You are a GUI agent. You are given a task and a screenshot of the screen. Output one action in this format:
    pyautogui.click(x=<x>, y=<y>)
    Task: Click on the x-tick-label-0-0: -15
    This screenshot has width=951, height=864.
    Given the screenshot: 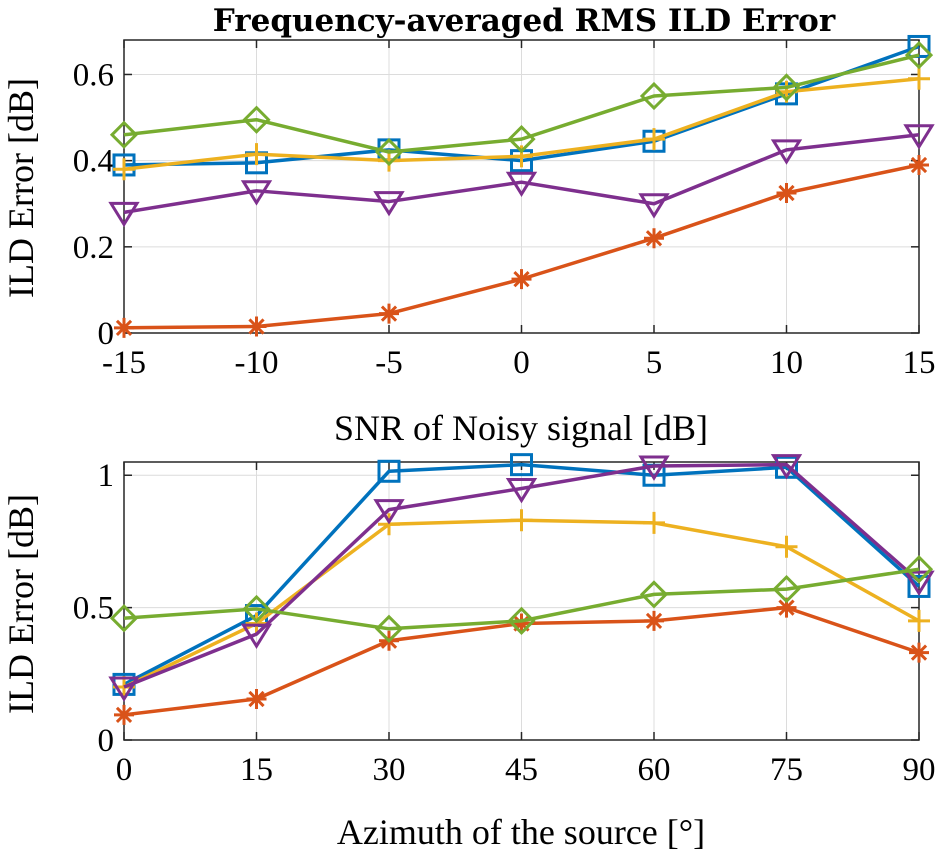 What is the action you would take?
    pyautogui.click(x=124, y=363)
    